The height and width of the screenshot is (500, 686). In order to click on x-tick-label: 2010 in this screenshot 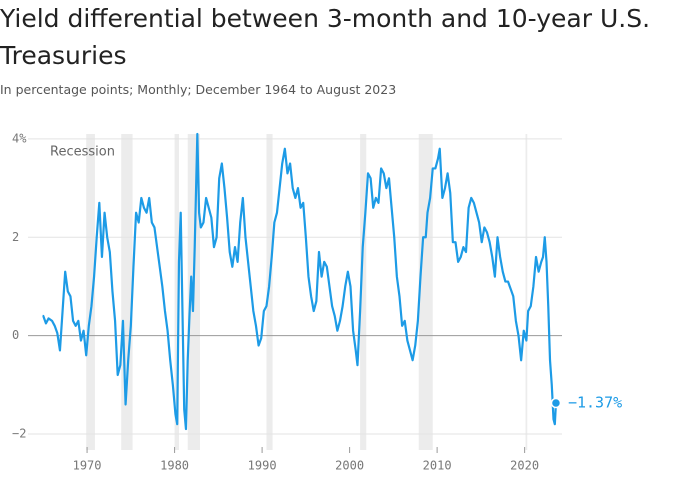, I will do `click(437, 466)`.